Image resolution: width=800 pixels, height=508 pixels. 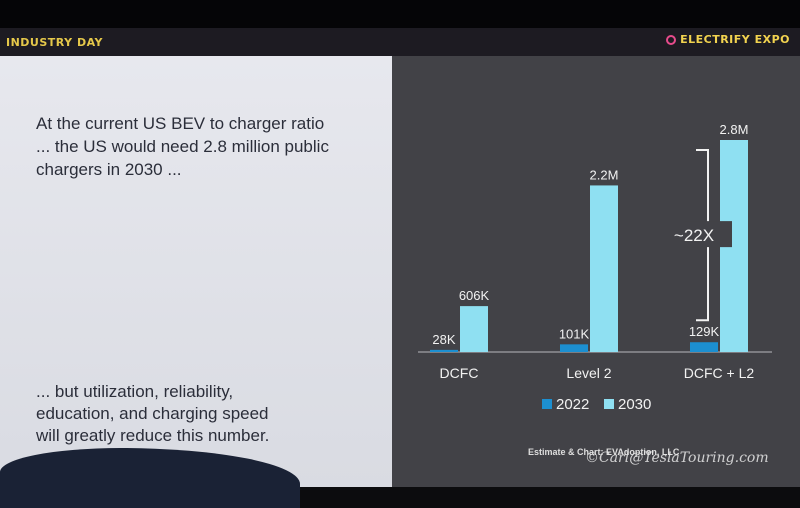 What do you see at coordinates (677, 458) in the screenshot?
I see `photo-watermark: ©Carl@TeslaTouring.com` at bounding box center [677, 458].